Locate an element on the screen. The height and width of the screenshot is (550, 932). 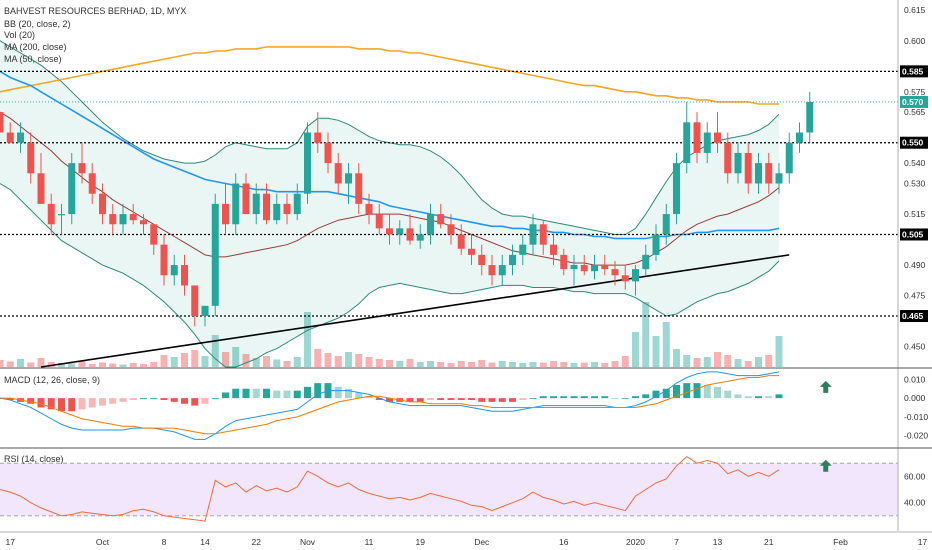
signal-line is located at coordinates (389, 405).